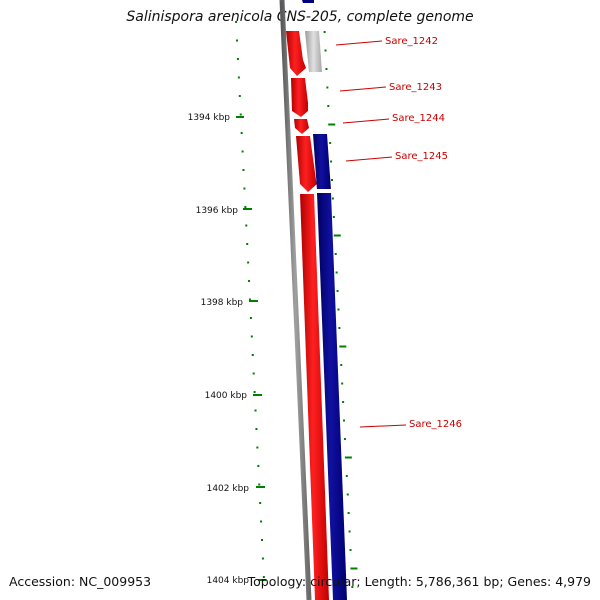 Image resolution: width=600 pixels, height=600 pixels. Describe the element at coordinates (308, 1) in the screenshot. I see `gene-arrow-reverse-top` at that location.